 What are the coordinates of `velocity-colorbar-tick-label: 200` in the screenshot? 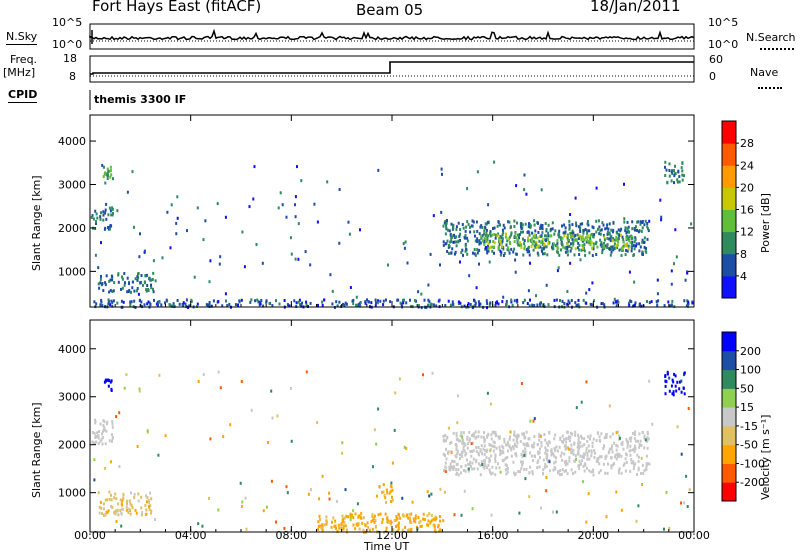 It's located at (750, 351).